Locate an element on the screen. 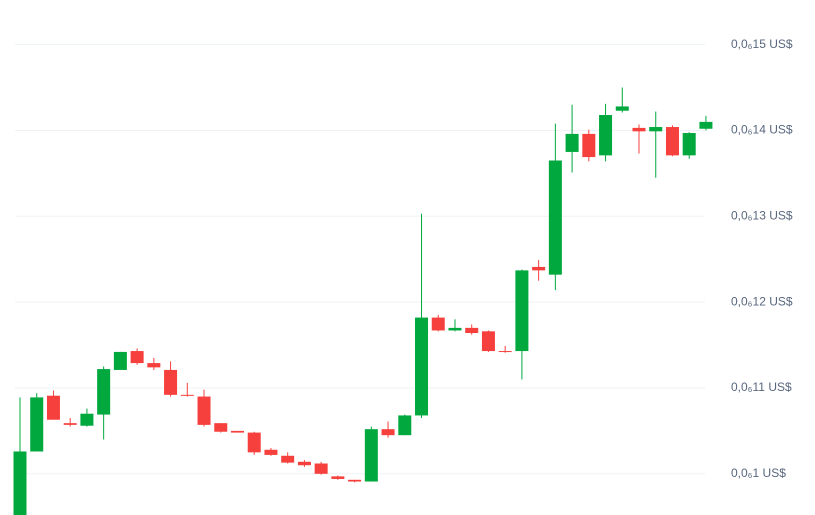 The height and width of the screenshot is (515, 815). y-tick-label: 0,0₆1 US$ is located at coordinates (758, 473).